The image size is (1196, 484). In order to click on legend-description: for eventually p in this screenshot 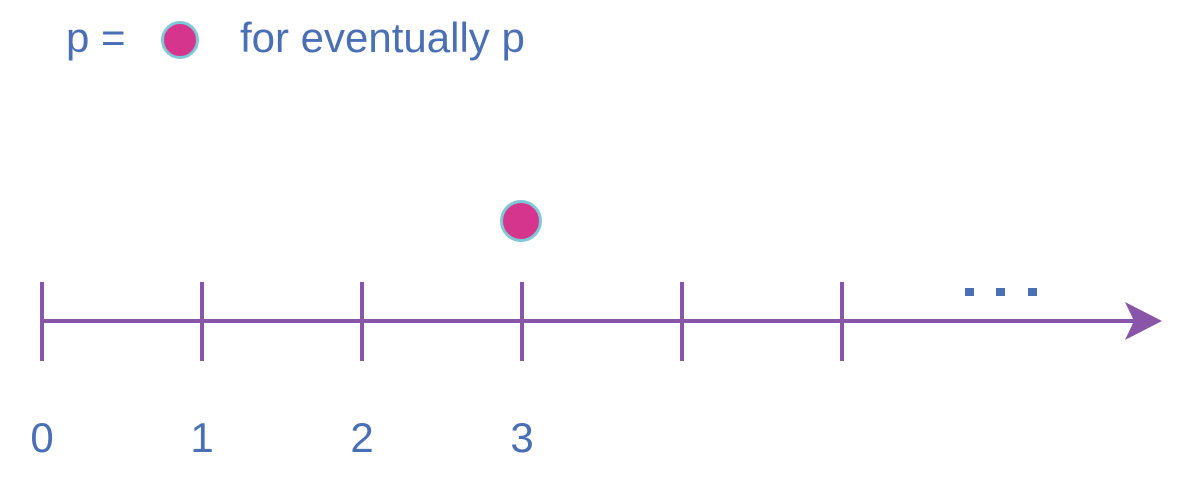, I will do `click(382, 37)`.